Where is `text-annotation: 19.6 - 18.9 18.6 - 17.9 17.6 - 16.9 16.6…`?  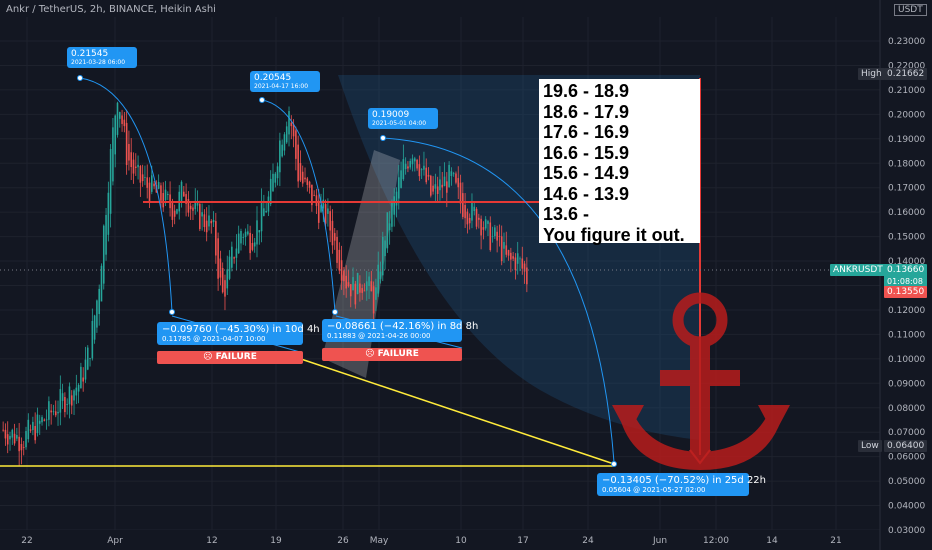
text-annotation: 19.6 - 18.9 18.6 - 17.9 17.6 - 16.9 16.6… is located at coordinates (619, 162).